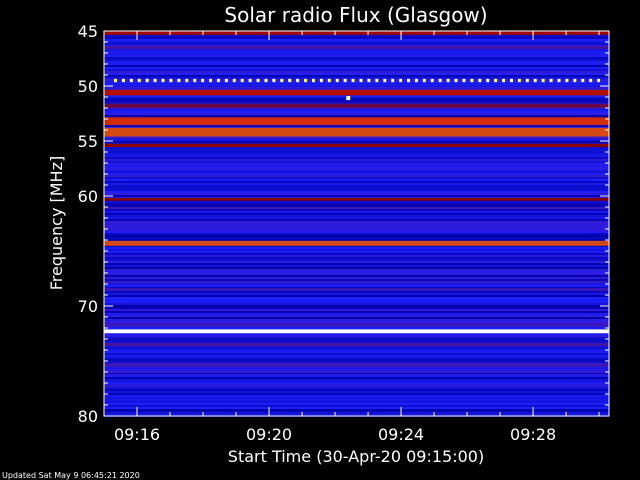 Image resolution: width=640 pixels, height=480 pixels. What do you see at coordinates (88, 31) in the screenshot?
I see `y-tick-label: 45` at bounding box center [88, 31].